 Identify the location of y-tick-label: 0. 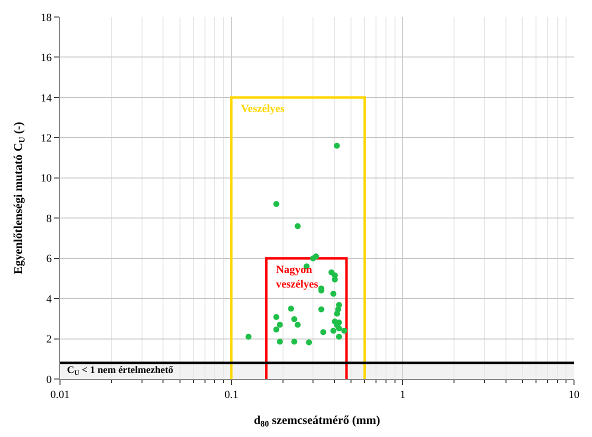
(49, 380).